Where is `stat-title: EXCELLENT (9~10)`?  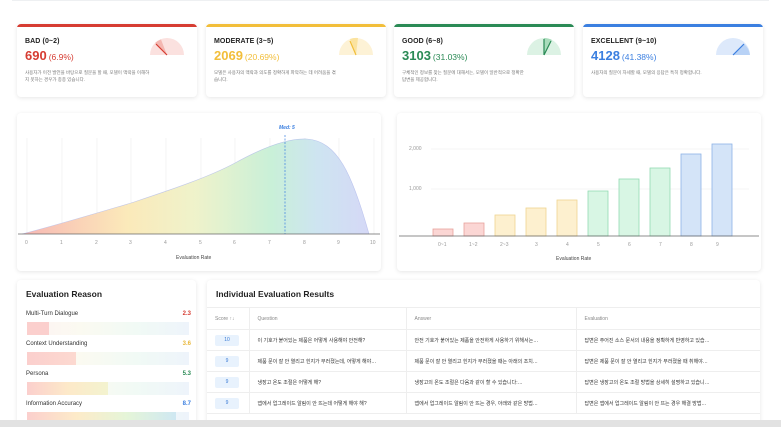
stat-title: EXCELLENT (9~10) is located at coordinates (624, 41).